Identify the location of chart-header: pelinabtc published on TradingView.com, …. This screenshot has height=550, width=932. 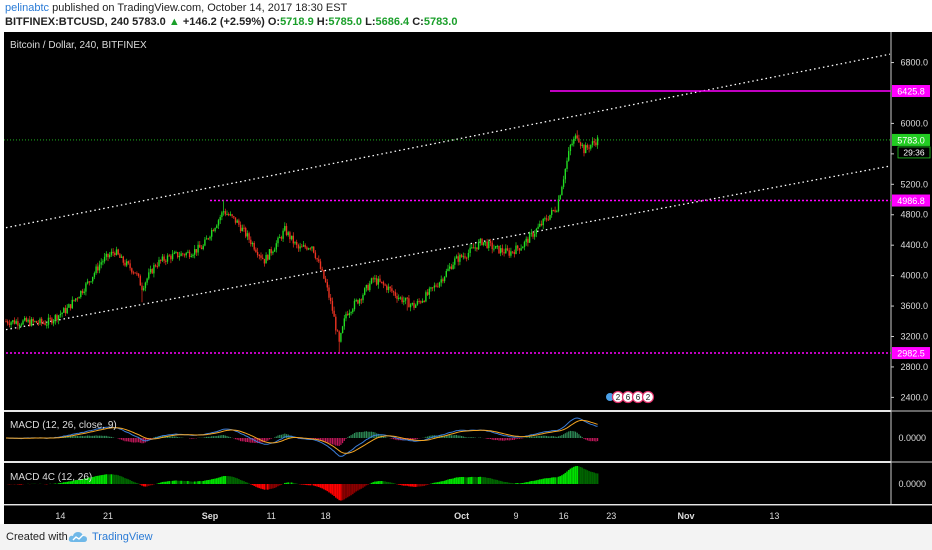
(466, 15).